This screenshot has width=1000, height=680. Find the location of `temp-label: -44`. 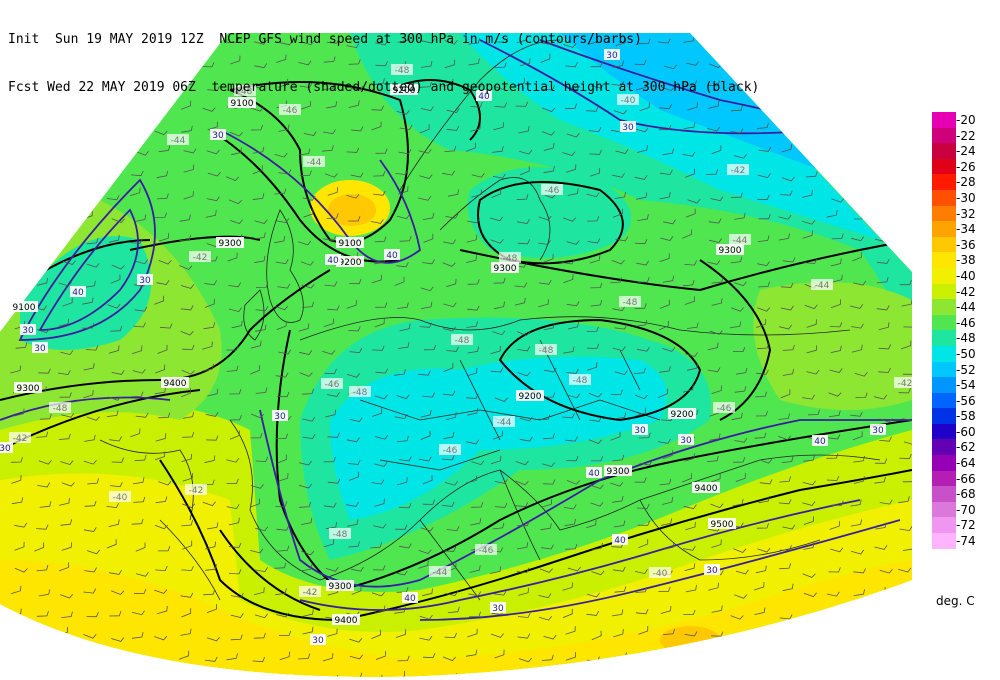

temp-label: -44 is located at coordinates (822, 286).